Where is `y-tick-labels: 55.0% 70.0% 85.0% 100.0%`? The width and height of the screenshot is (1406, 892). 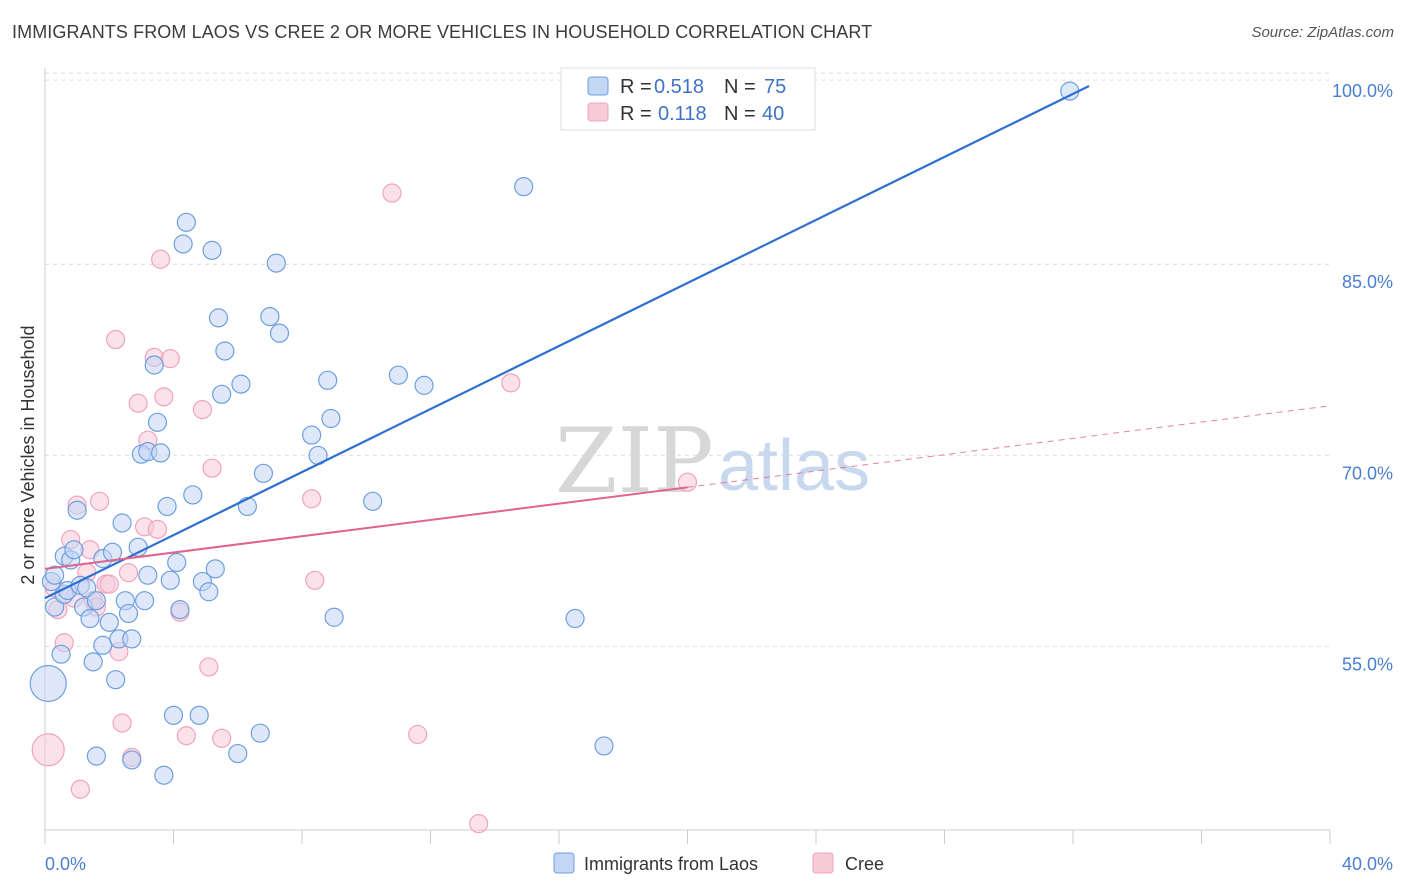 y-tick-labels: 55.0% 70.0% 85.0% 100.0% is located at coordinates (1362, 377).